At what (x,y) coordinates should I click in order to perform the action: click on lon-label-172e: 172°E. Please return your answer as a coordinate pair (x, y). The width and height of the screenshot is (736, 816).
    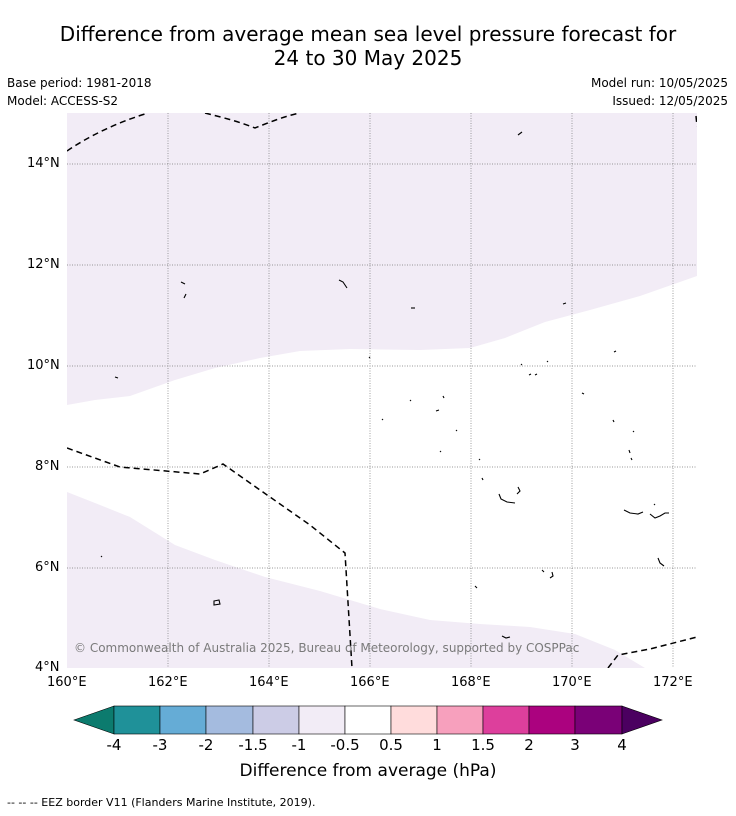
    Looking at the image, I should click on (673, 682).